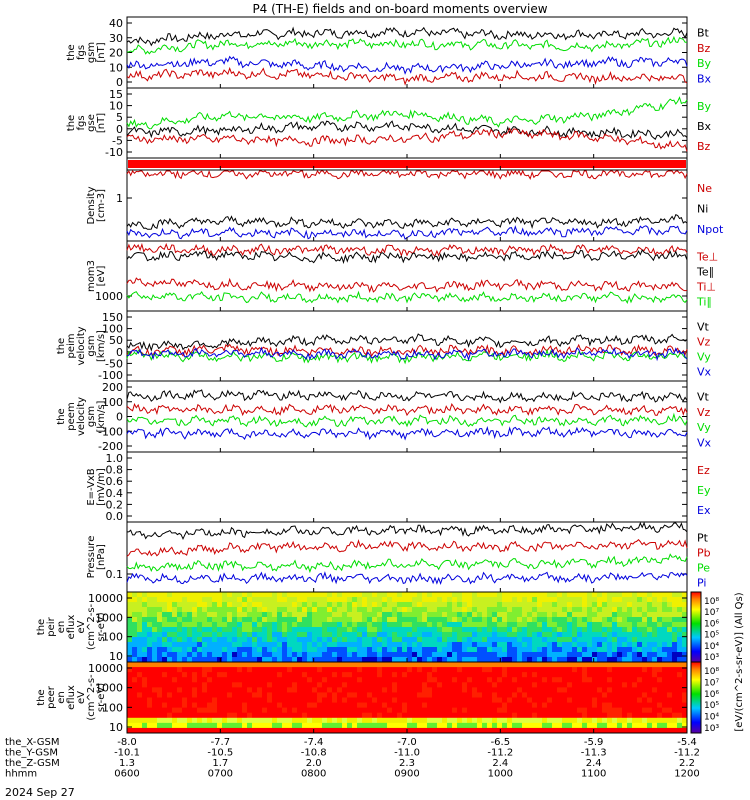 This screenshot has width=750, height=800. I want to click on y-axis-label: E=-VxB, so click(91, 486).